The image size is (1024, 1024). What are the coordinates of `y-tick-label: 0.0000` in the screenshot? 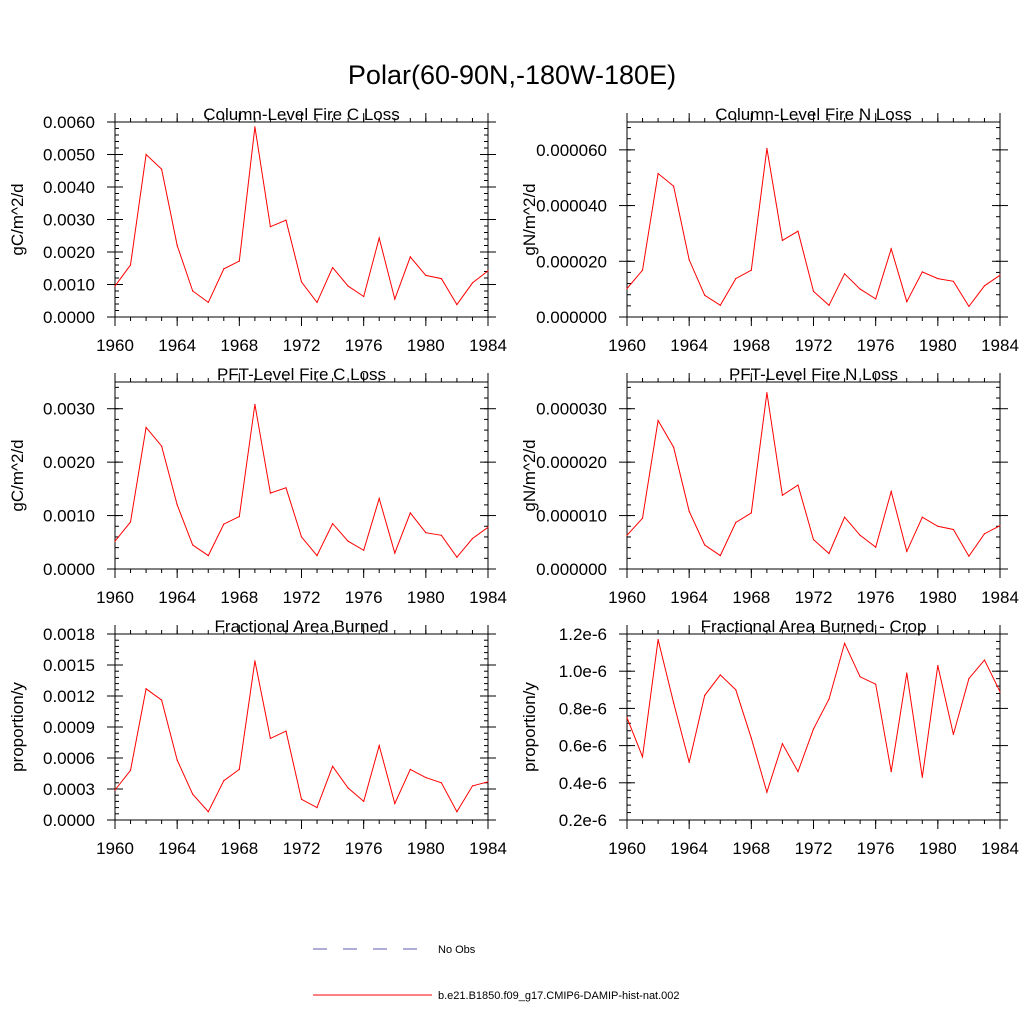 It's located at (69, 569).